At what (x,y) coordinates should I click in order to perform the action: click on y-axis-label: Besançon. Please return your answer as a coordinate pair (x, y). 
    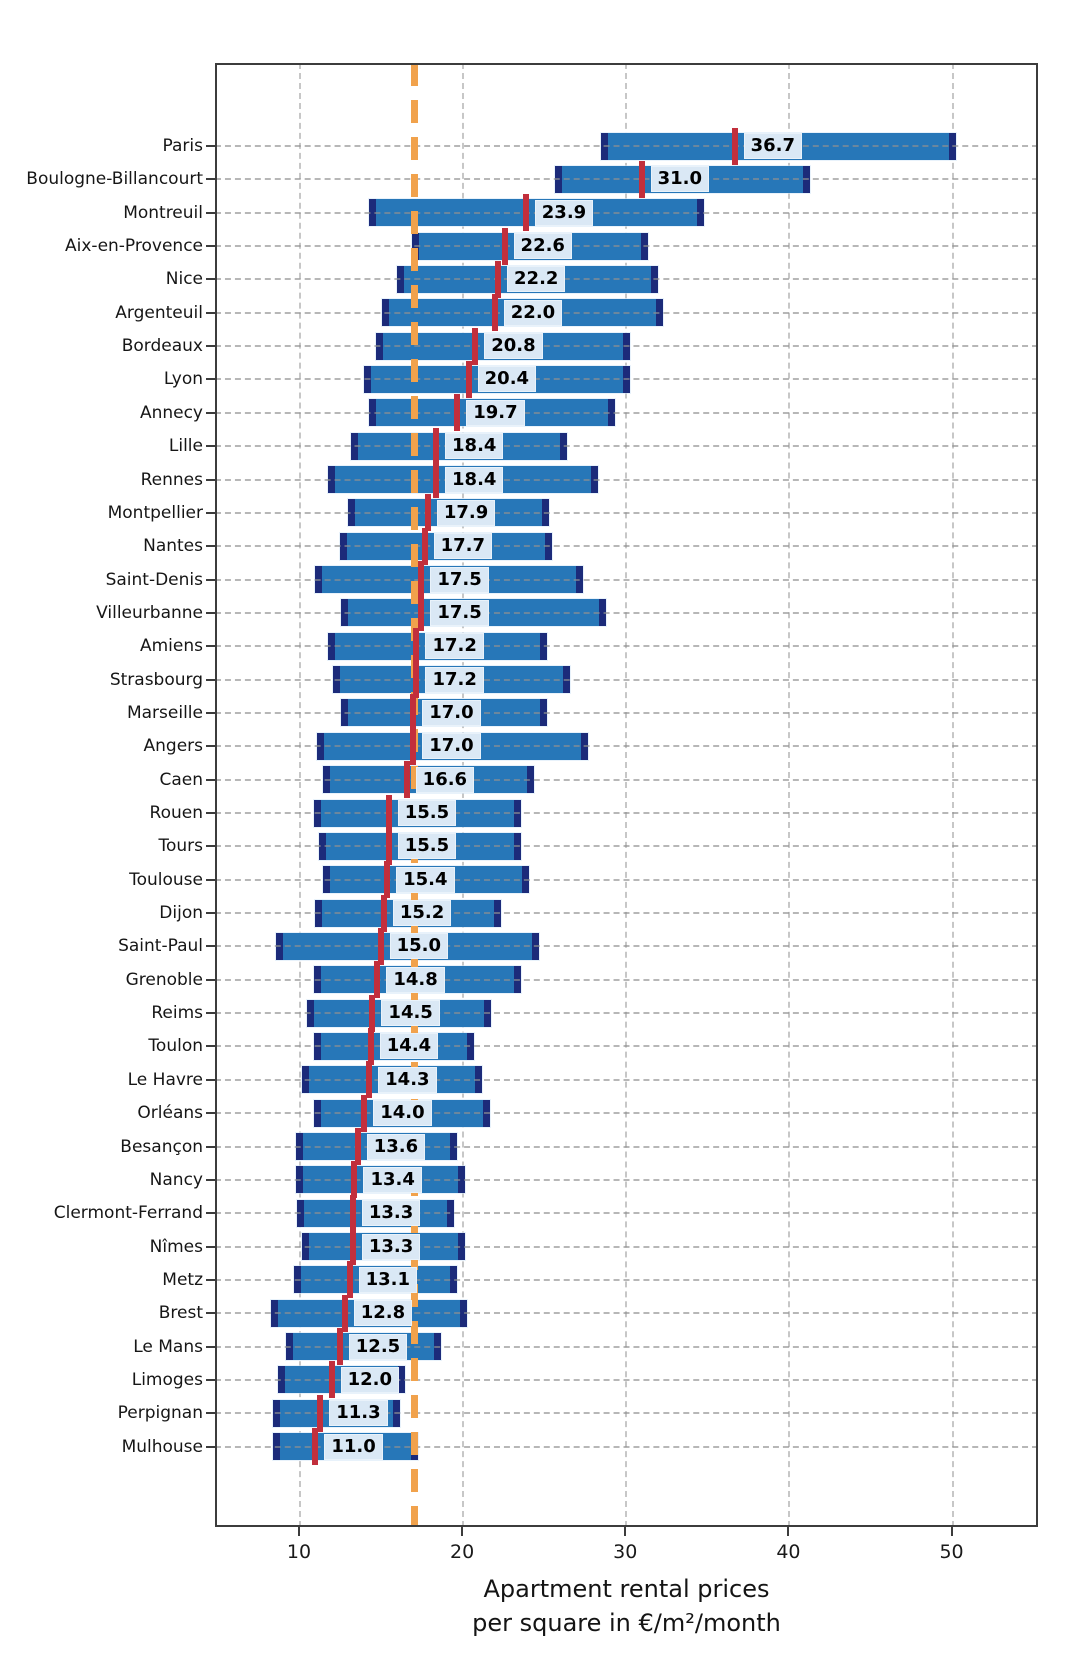
    Looking at the image, I should click on (161, 1146).